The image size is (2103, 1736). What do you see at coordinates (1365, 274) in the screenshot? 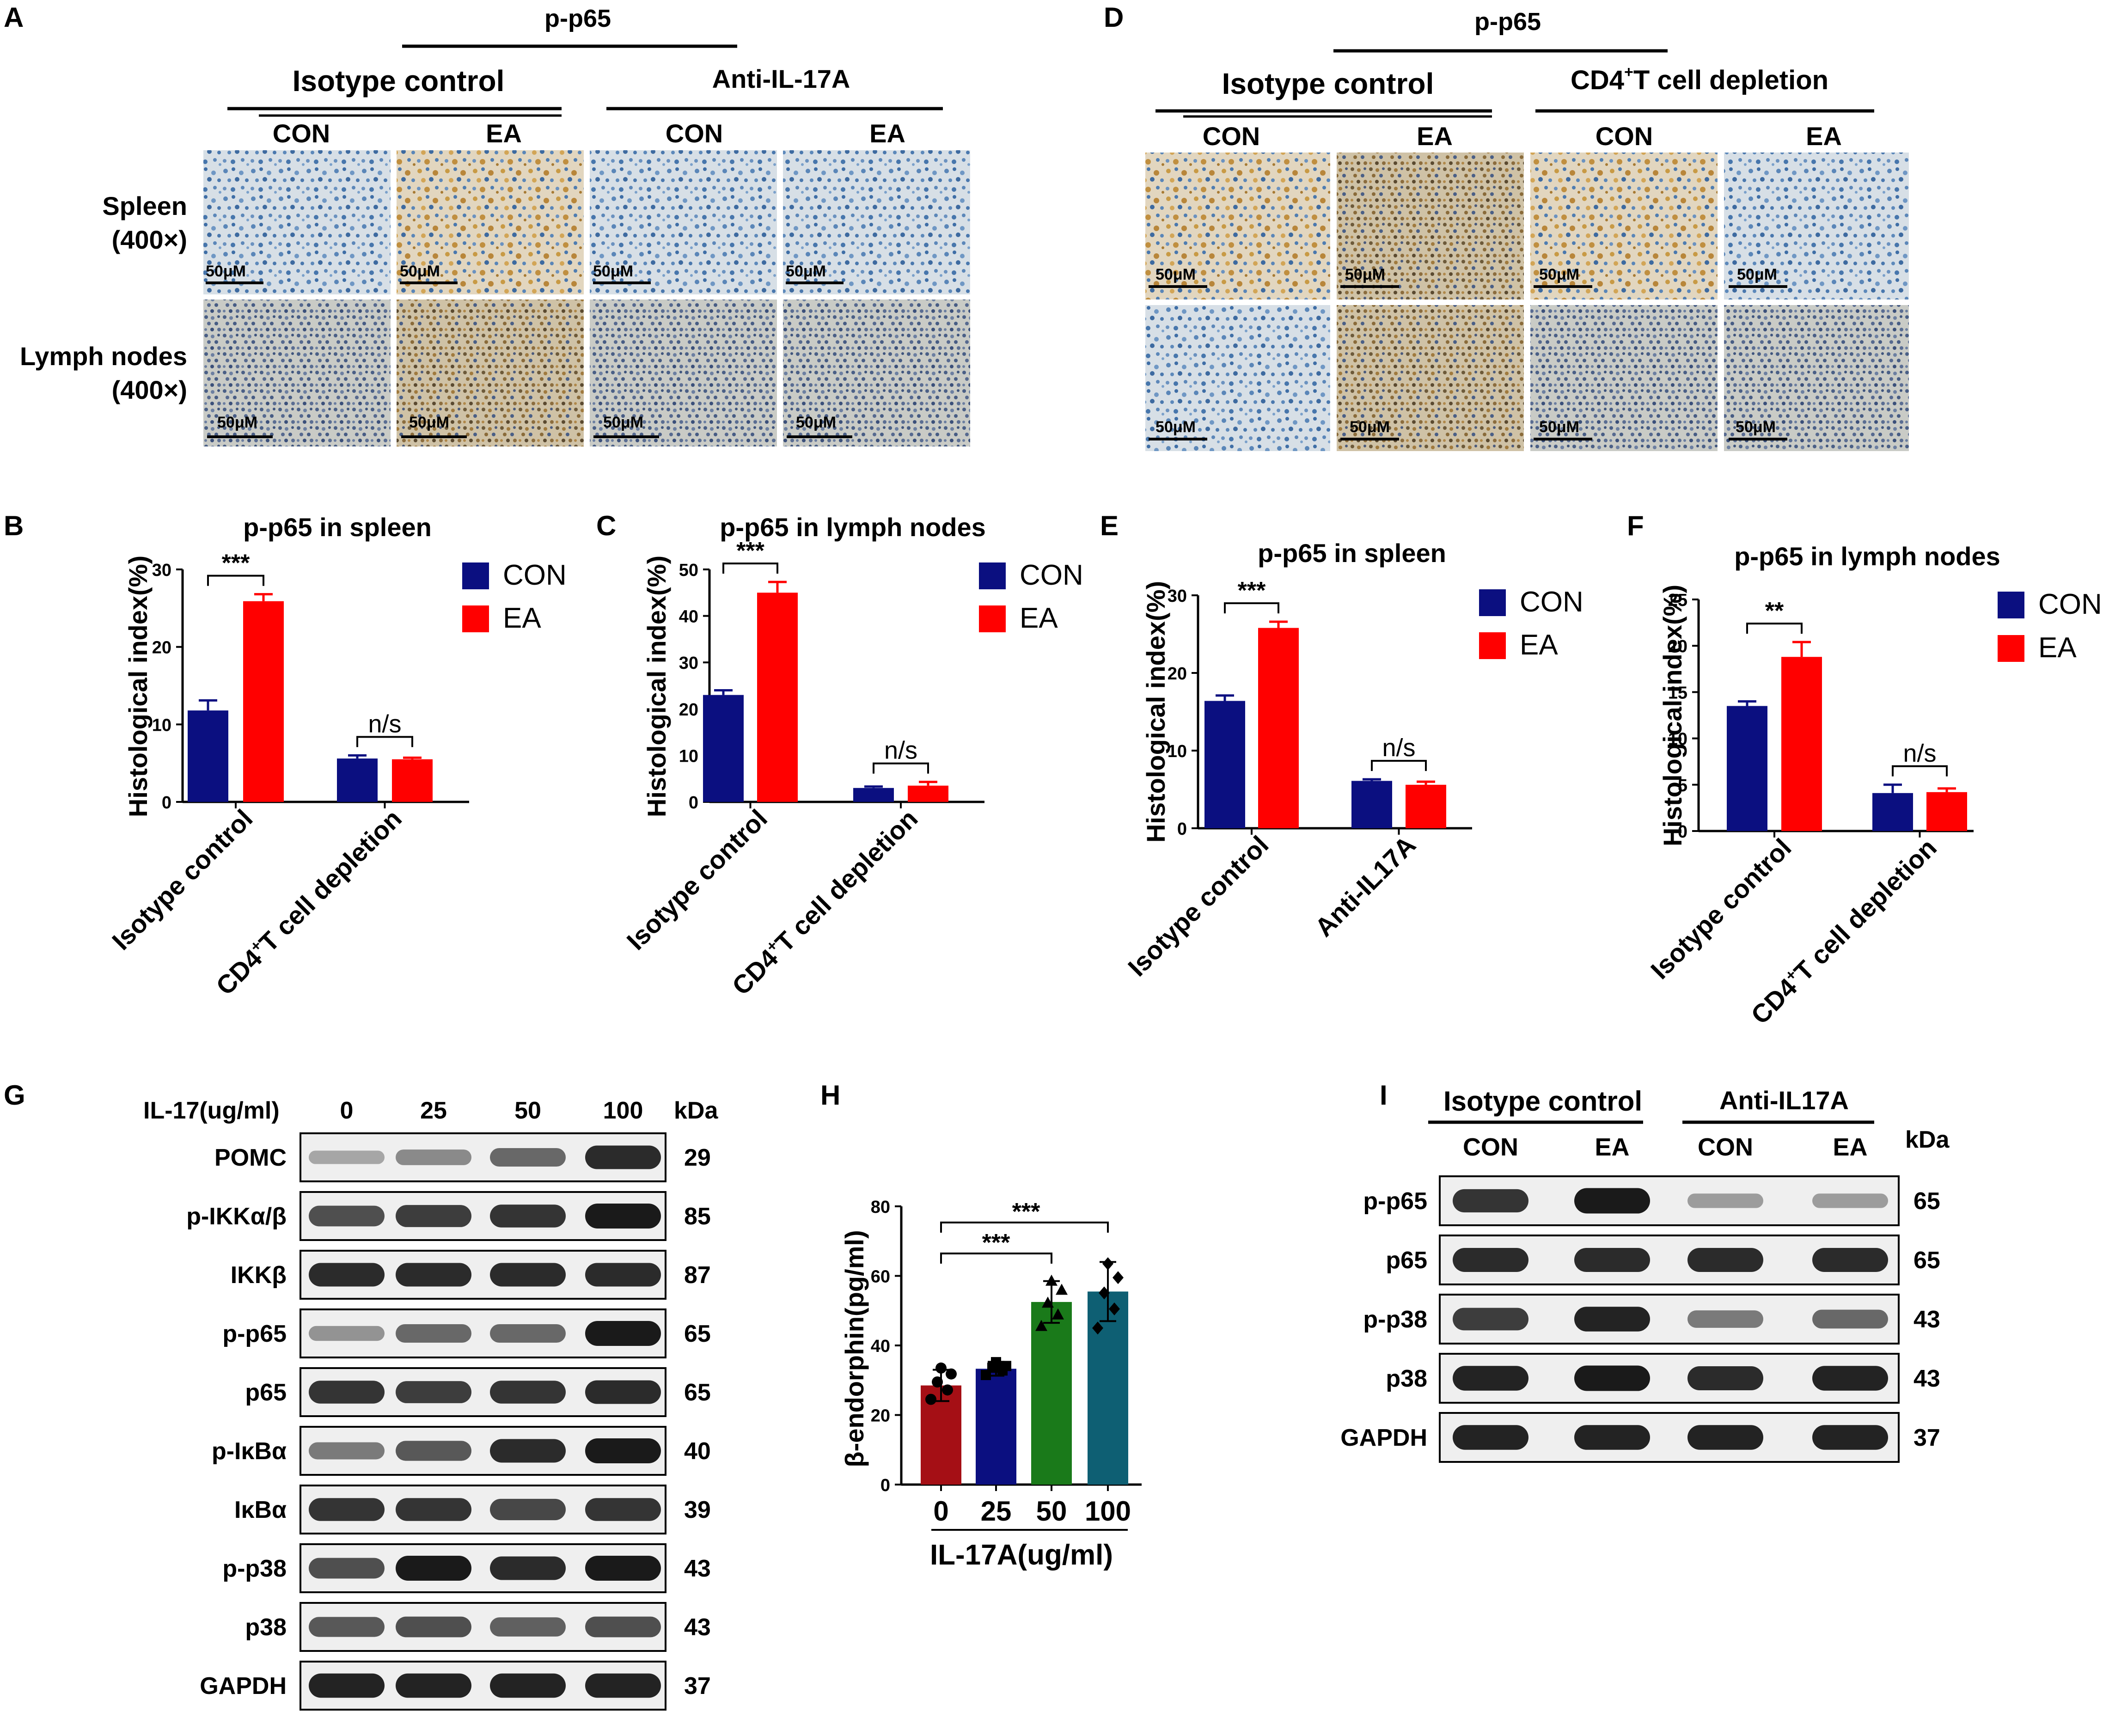
I see `scale-d-2: 50μM` at bounding box center [1365, 274].